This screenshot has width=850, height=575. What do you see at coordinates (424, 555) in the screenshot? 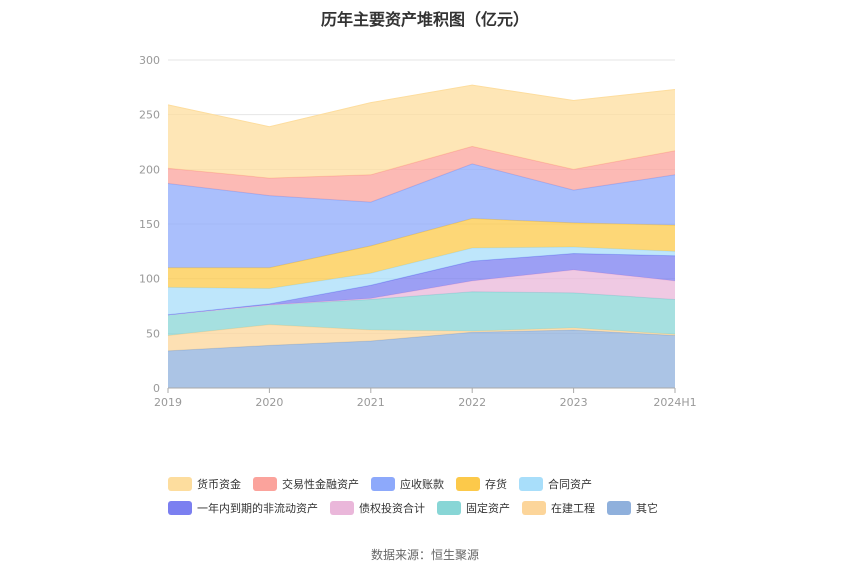
I see `data-source: 数据来源：恒生聚源` at bounding box center [424, 555].